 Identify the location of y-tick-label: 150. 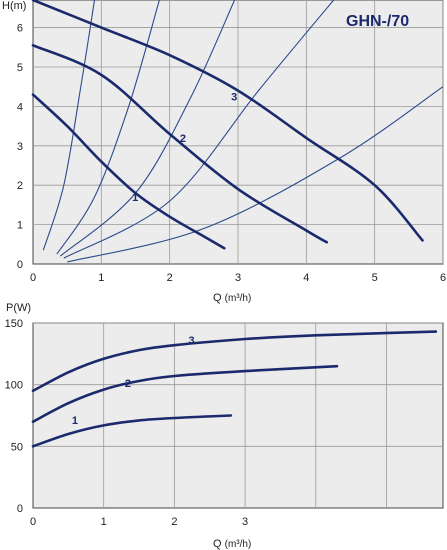
(14, 324).